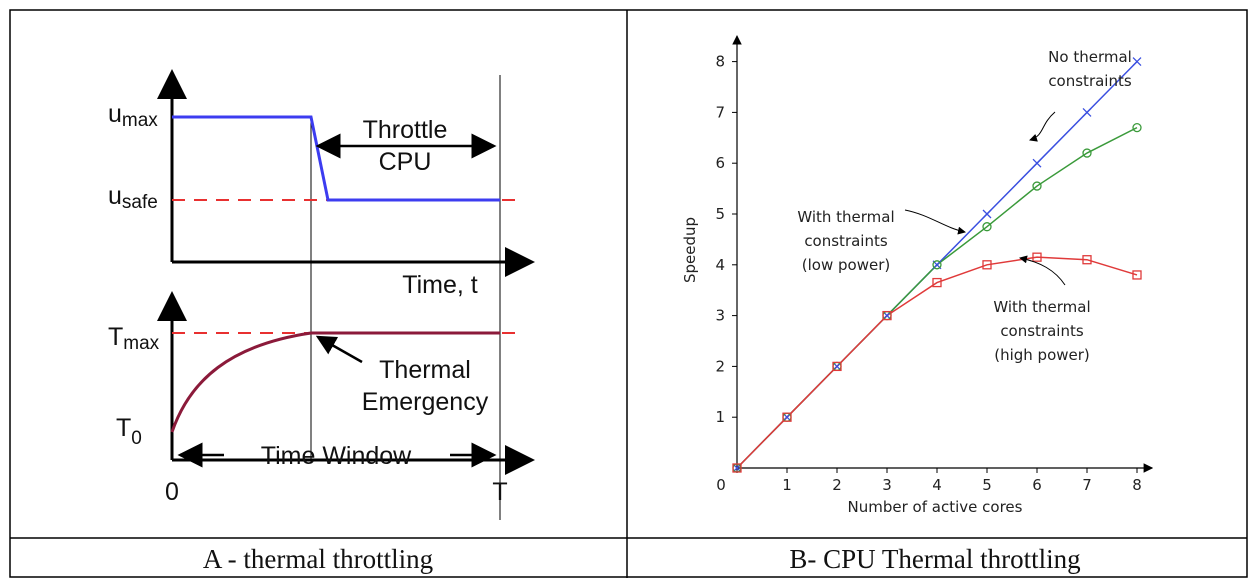 The width and height of the screenshot is (1257, 578). I want to click on x-tick-label: 7, so click(1087, 485).